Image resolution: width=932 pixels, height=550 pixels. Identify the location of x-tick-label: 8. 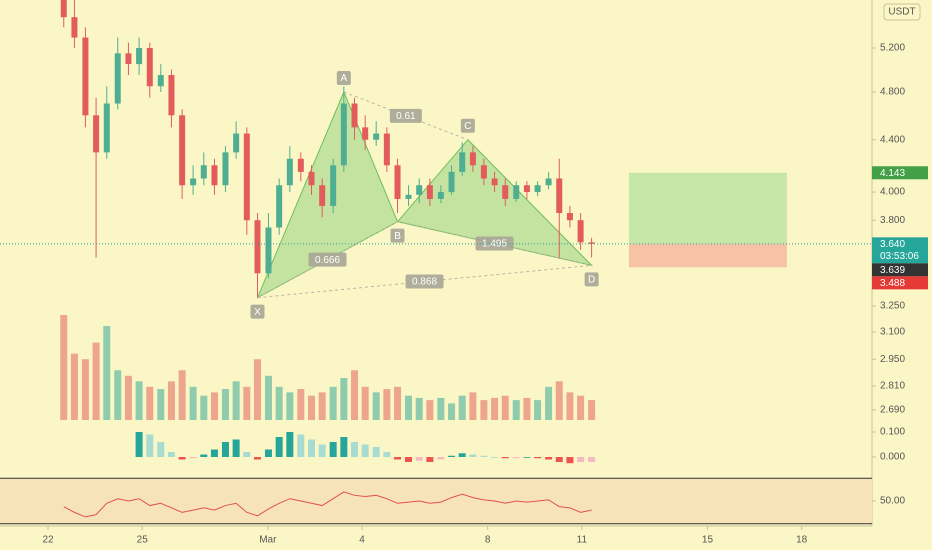
(488, 540).